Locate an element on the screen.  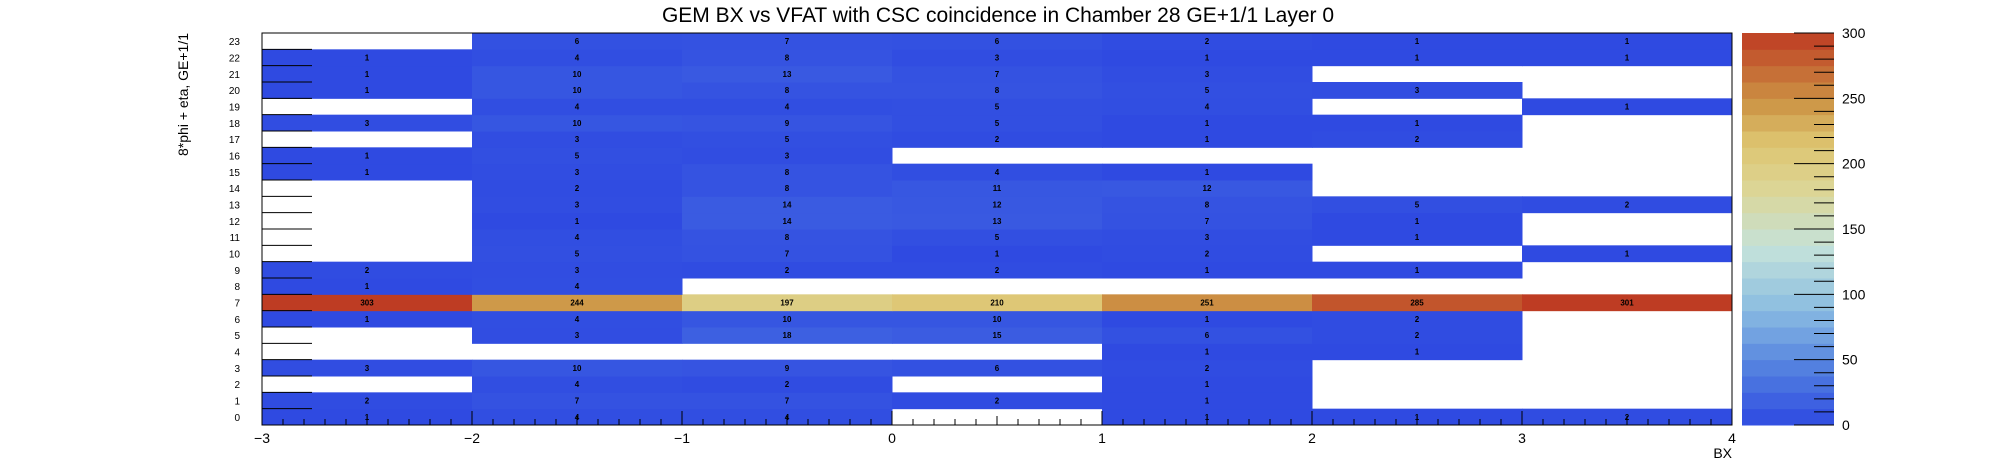
y-tick-label: 19 is located at coordinates (235, 108).